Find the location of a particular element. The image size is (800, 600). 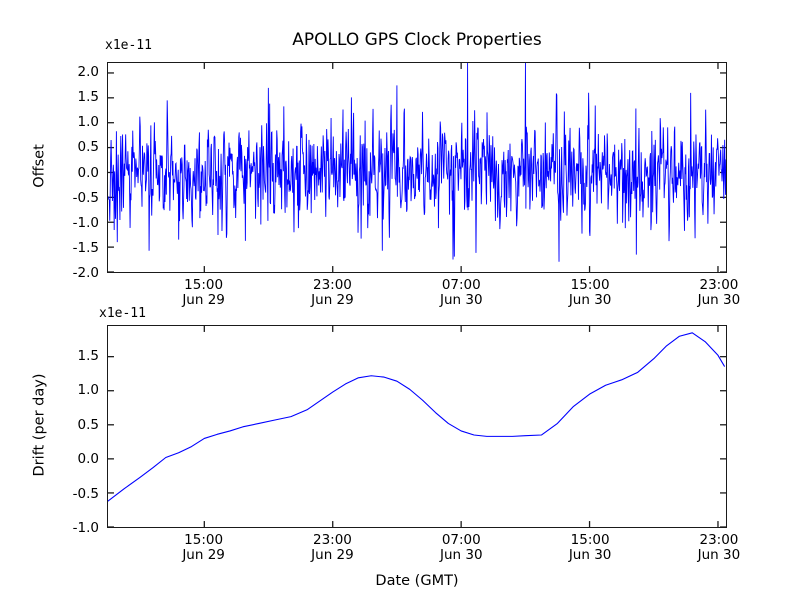

drift-y-tick-label: 1.0 is located at coordinates (88, 390).